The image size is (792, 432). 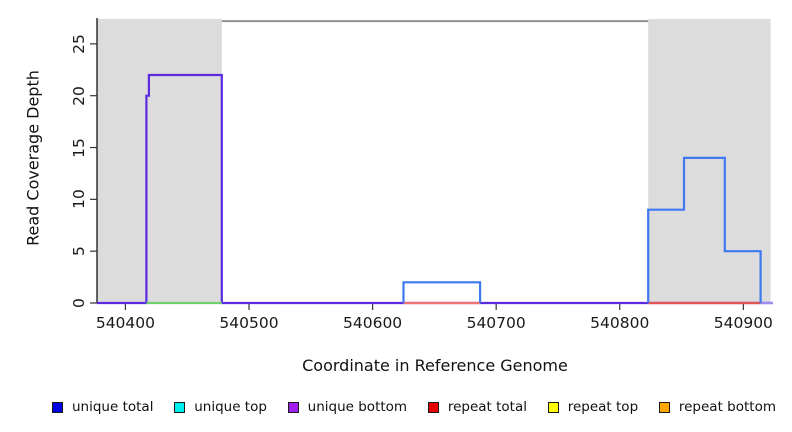 What do you see at coordinates (620, 323) in the screenshot?
I see `x-tick-label: 540800` at bounding box center [620, 323].